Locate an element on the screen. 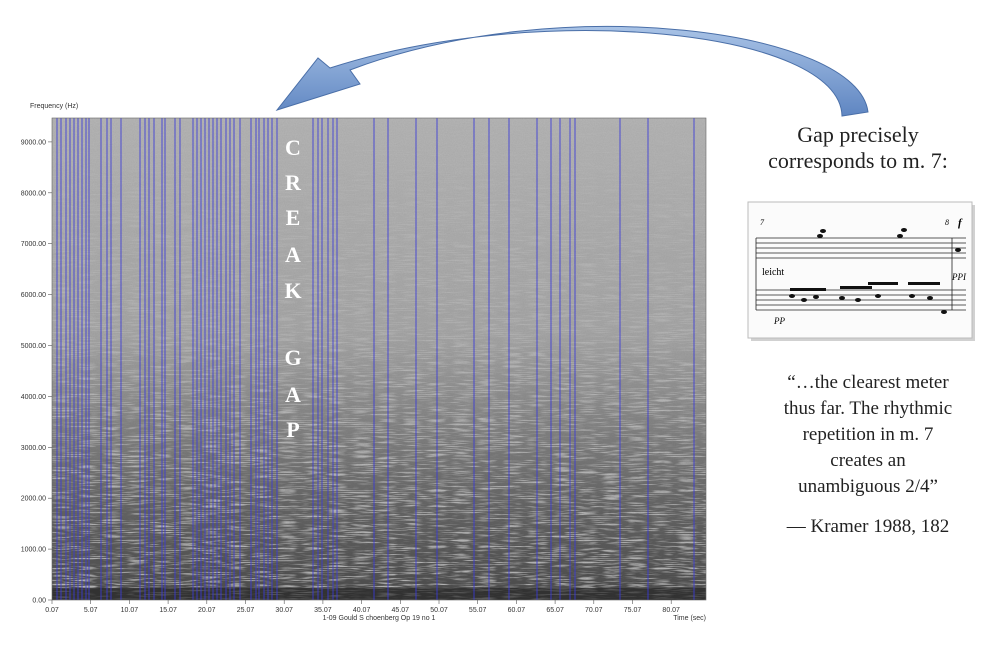 The width and height of the screenshot is (1000, 655). x-tick-label: 0.07 is located at coordinates (52, 610).